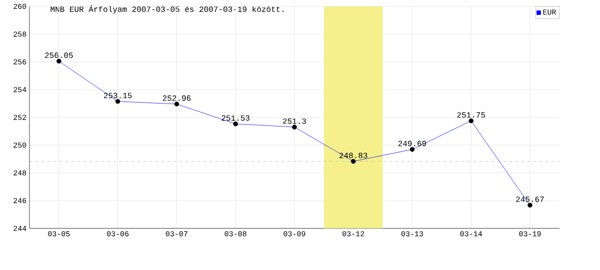  Describe the element at coordinates (471, 115) in the screenshot. I see `data-label: 251.75` at that location.